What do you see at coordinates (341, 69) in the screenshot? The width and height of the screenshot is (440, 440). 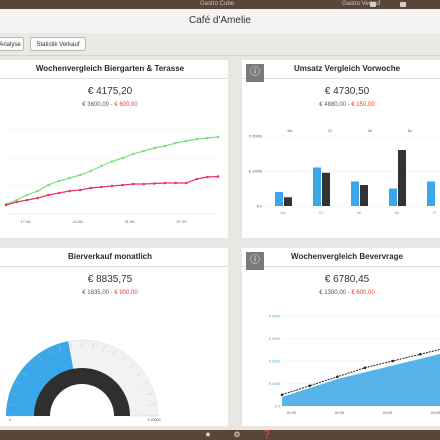 I see `panel-title: Umsatz Vergleich Vorwoche` at bounding box center [341, 69].